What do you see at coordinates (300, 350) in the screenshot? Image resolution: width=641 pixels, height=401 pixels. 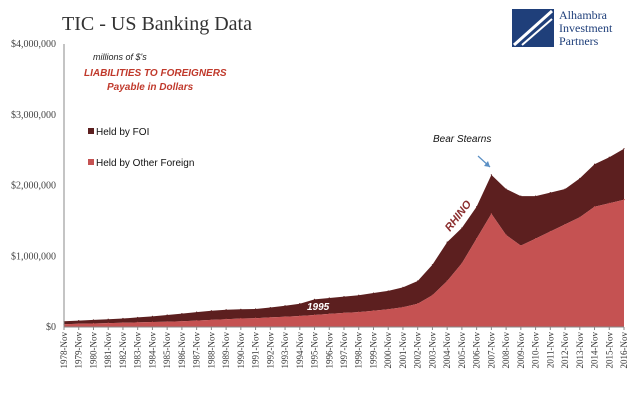 I see `x-tick-label: 1994-Nov` at bounding box center [300, 350].